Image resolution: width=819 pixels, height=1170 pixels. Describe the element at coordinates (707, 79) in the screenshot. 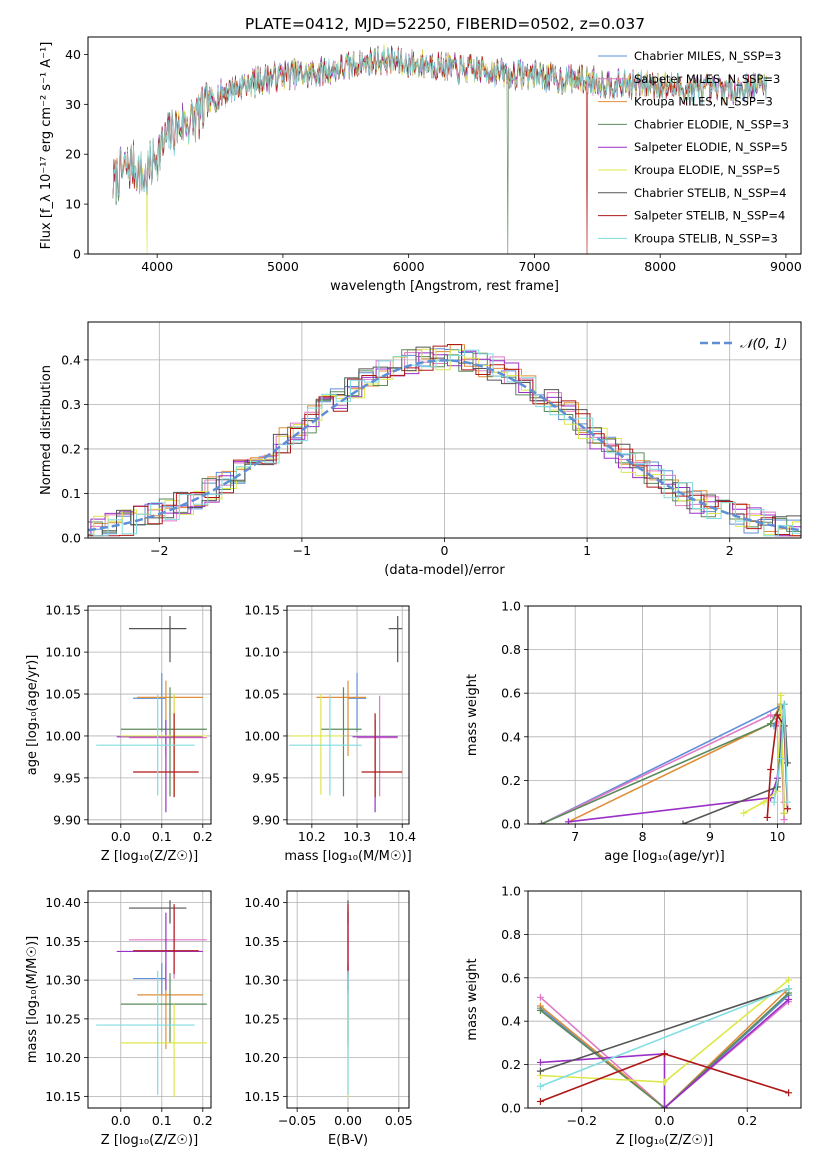

I see `legend-entry-1: Salpeter MILES, N_SSP=3` at that location.